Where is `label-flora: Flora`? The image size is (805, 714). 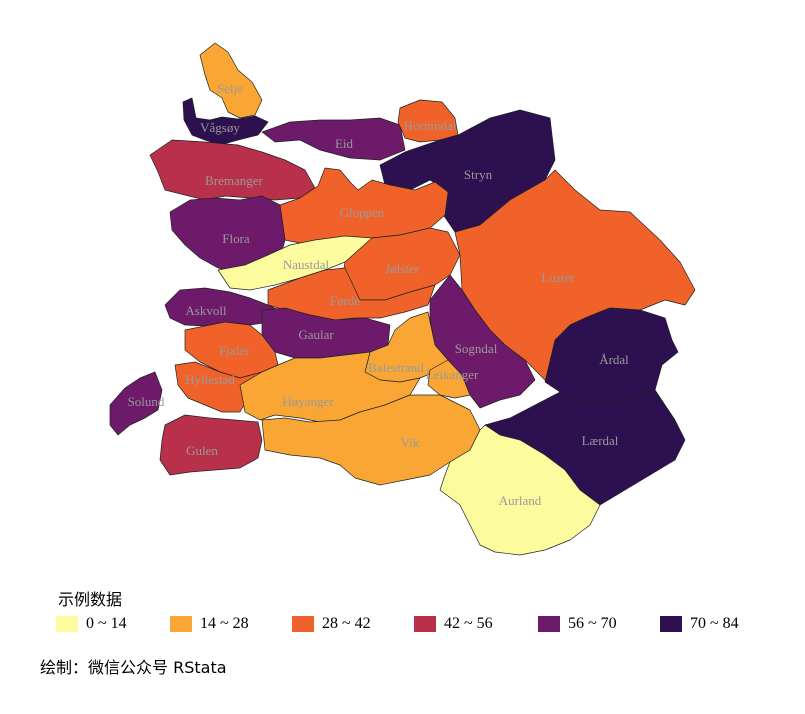 label-flora: Flora is located at coordinates (236, 238).